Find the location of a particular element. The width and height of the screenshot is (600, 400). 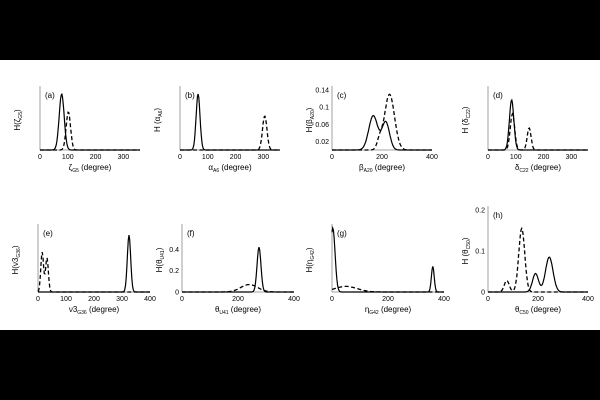

panel-label: (a) is located at coordinates (50, 95).